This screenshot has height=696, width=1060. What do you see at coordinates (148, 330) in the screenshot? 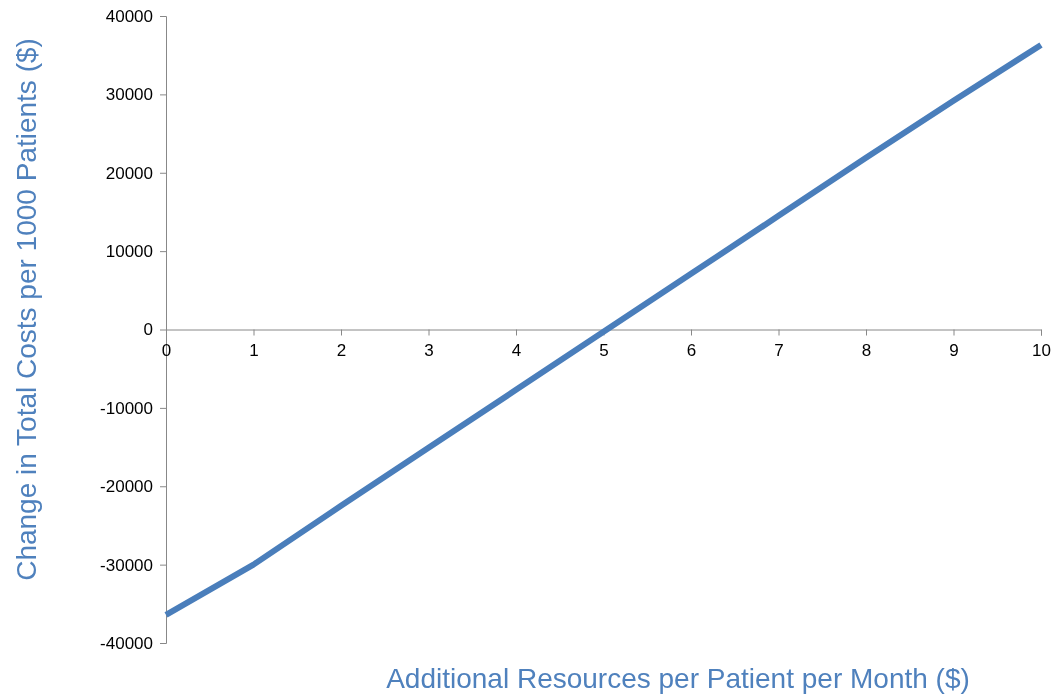
I see `y-tick-label: 0` at bounding box center [148, 330].